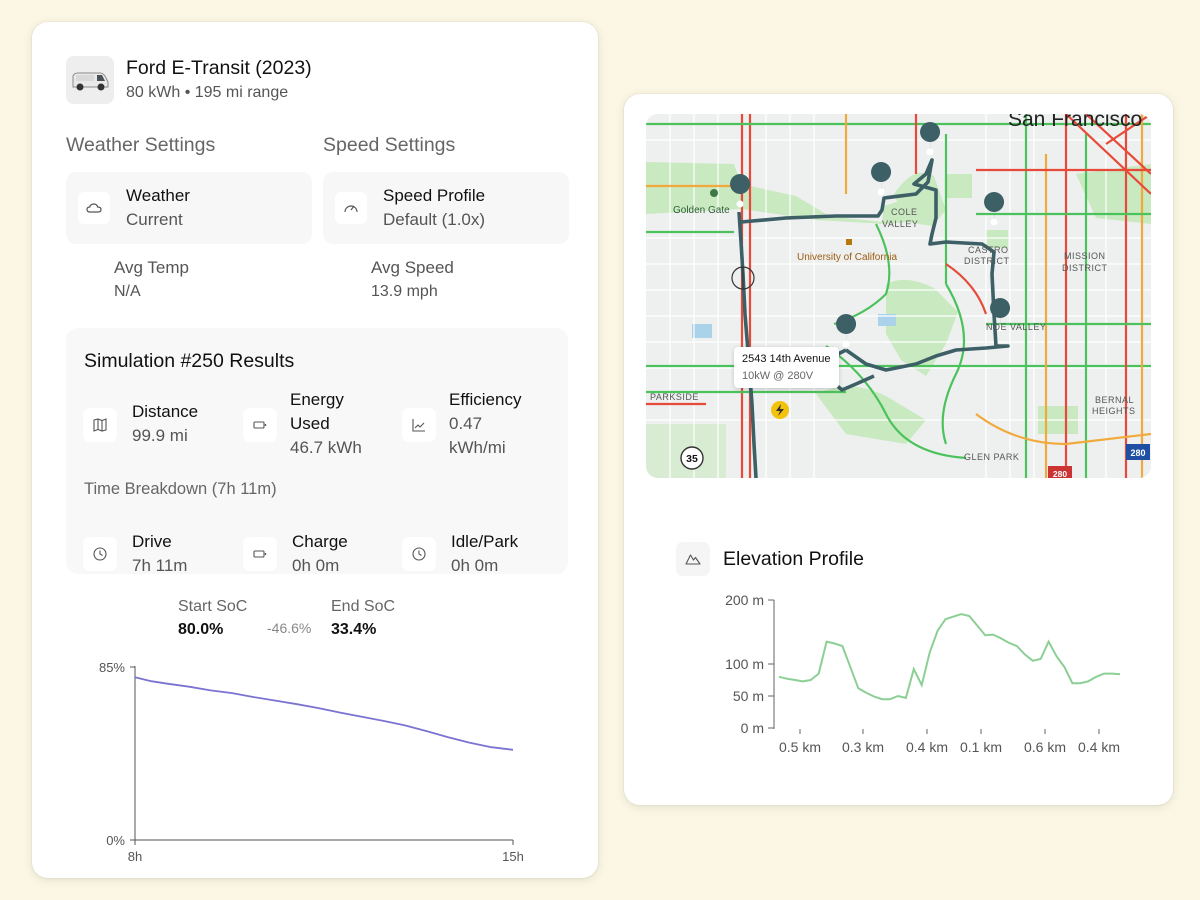  I want to click on van-icon, so click(90, 80).